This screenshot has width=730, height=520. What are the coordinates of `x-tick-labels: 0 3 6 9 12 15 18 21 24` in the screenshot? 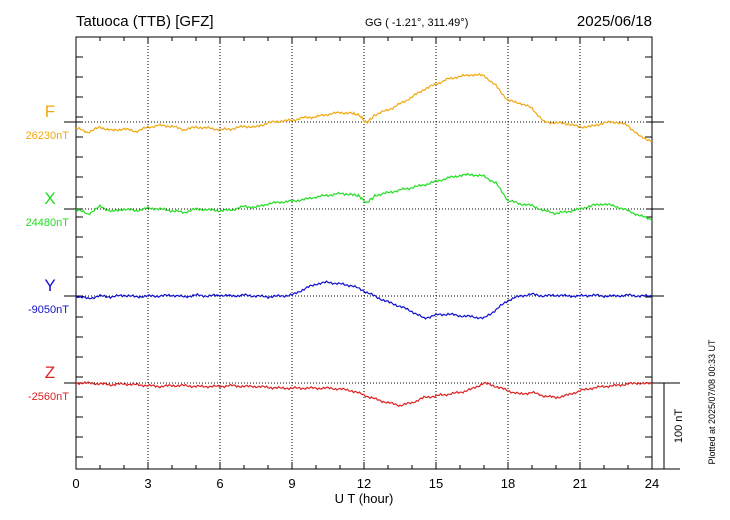 It's located at (365, 483).